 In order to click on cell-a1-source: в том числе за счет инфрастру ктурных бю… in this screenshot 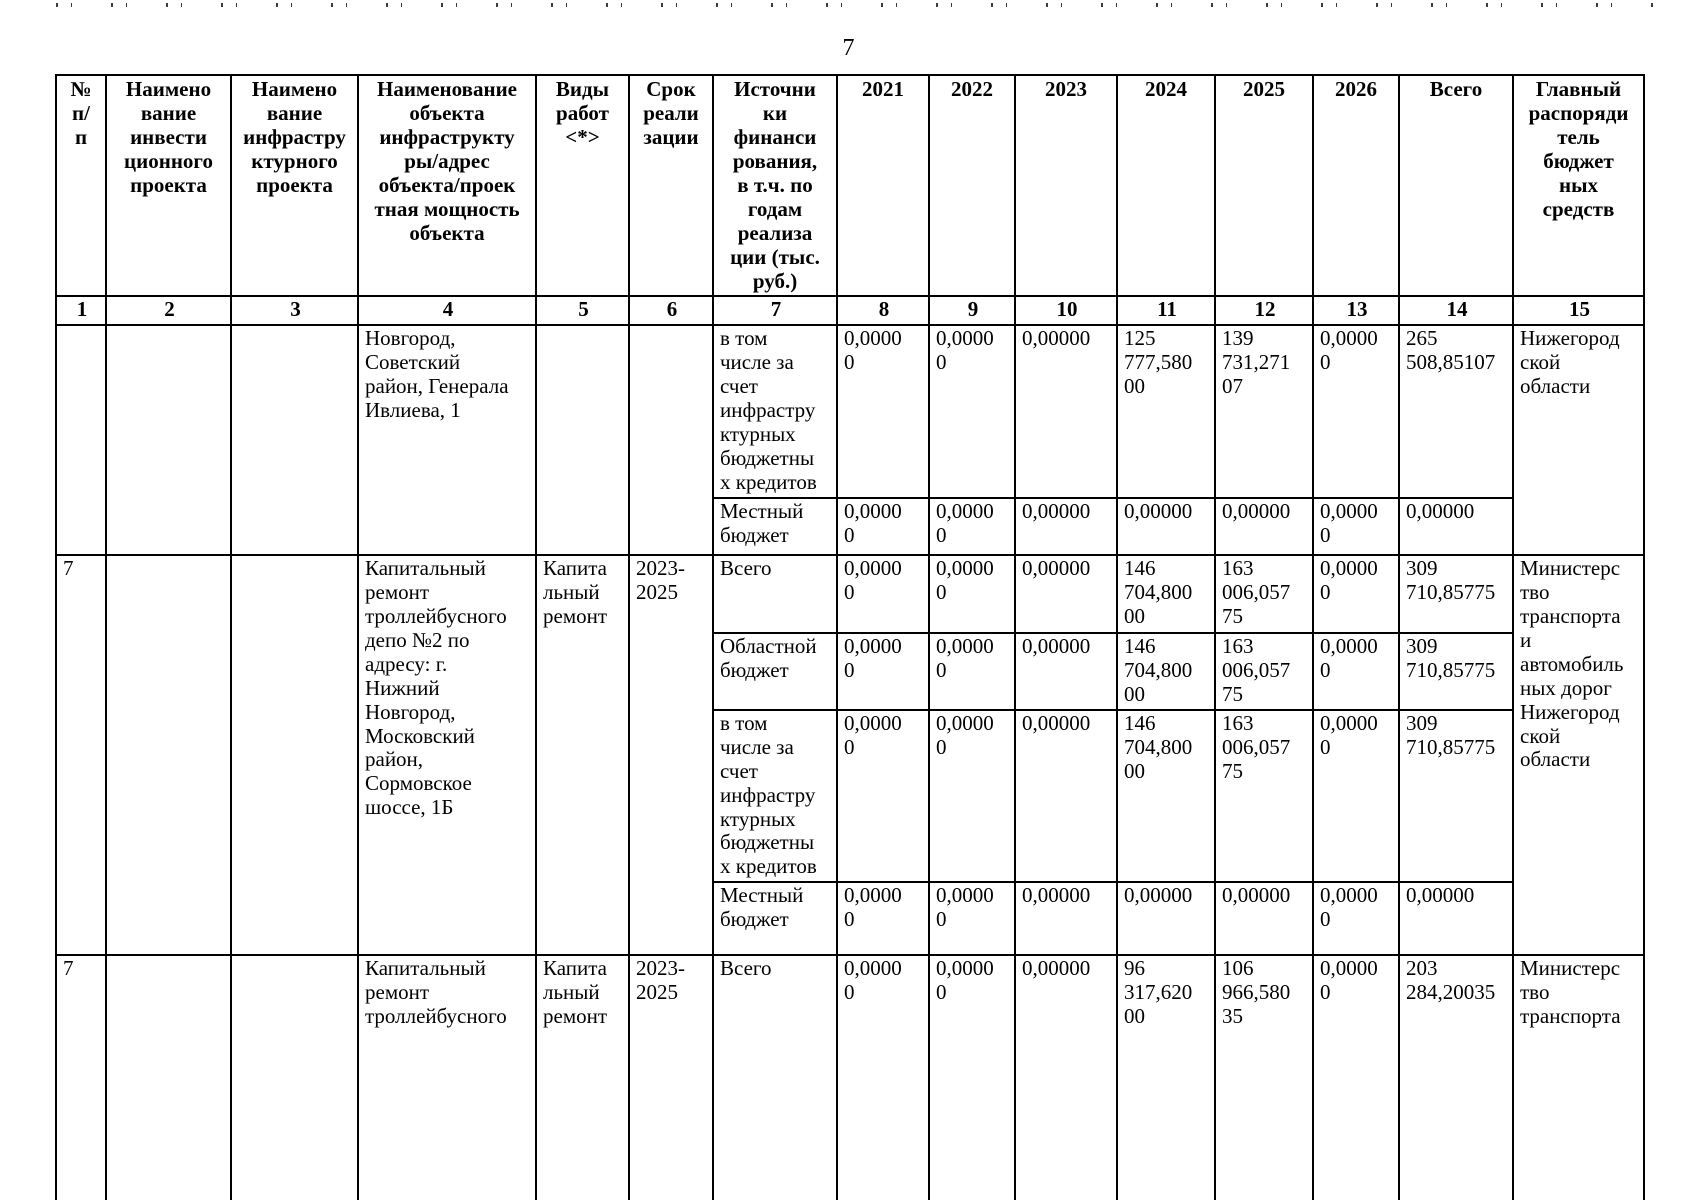, I will do `click(775, 411)`.